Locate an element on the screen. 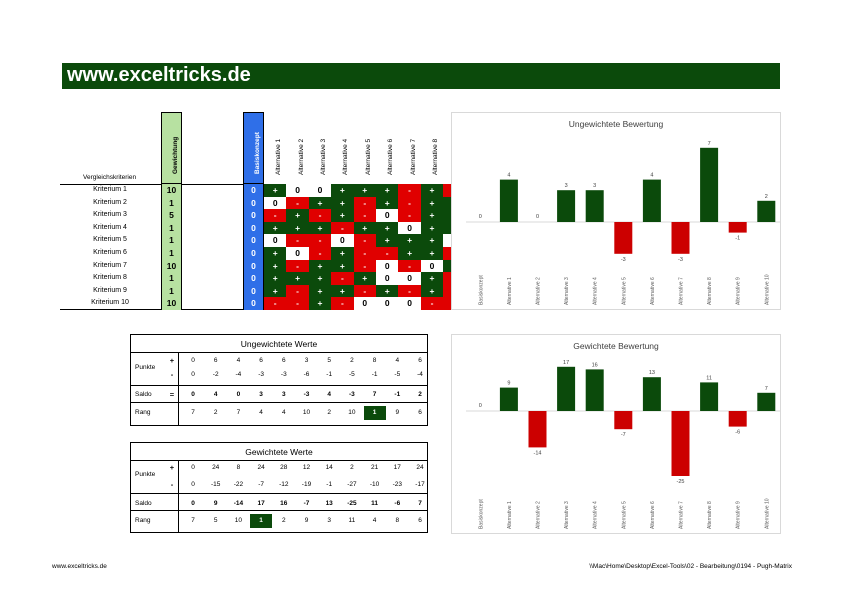  criteria-header: Vergleichskriterien is located at coordinates (110, 177).